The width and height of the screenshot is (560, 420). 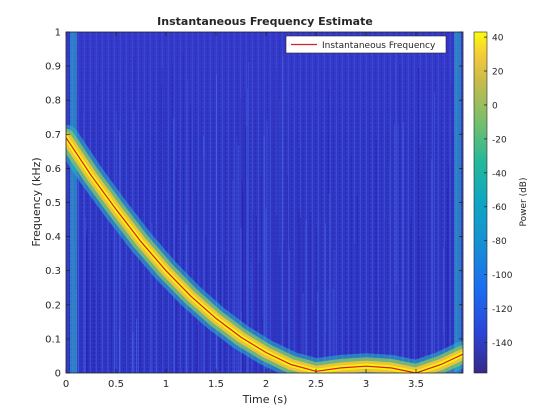 What do you see at coordinates (499, 242) in the screenshot?
I see `colorbar-tick-label: -80` at bounding box center [499, 242].